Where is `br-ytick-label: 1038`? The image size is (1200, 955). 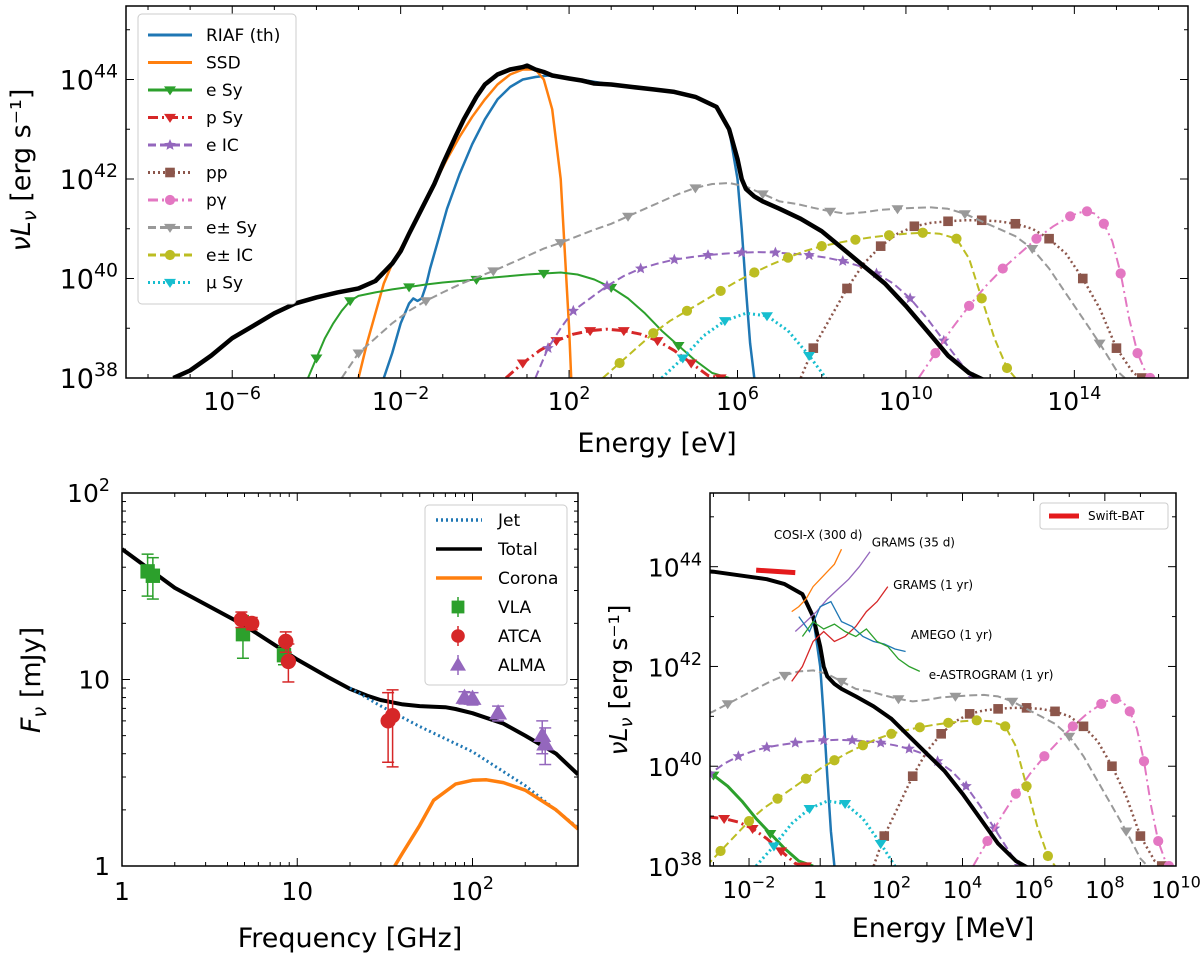
br-ytick-label: 1038 is located at coordinates (675, 866).